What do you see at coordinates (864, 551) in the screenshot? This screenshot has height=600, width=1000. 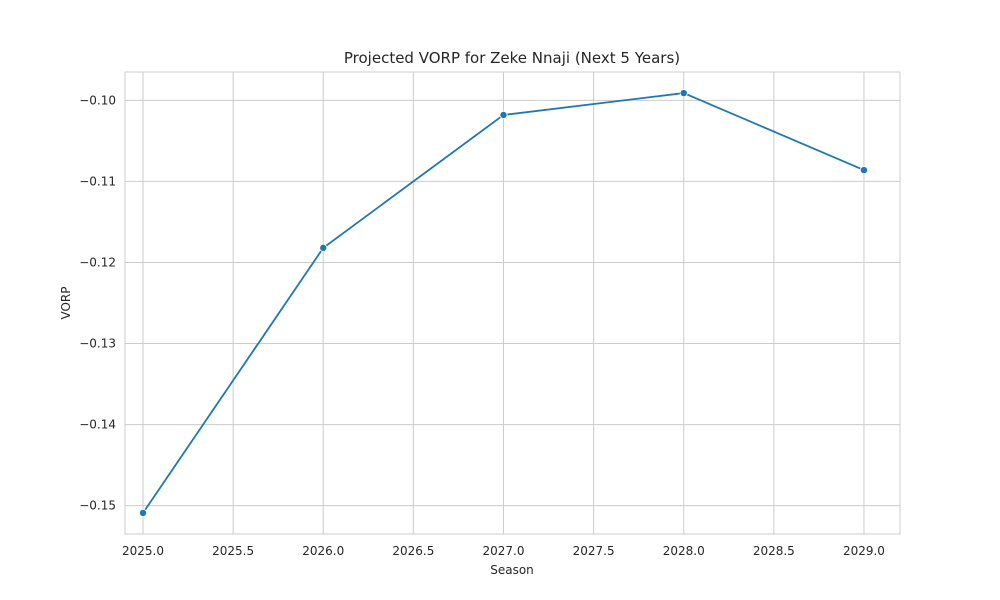 I see `x-tick-label: 2029.0` at bounding box center [864, 551].